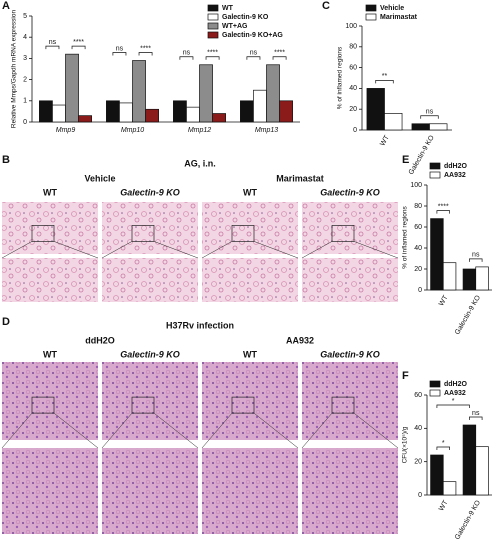 This screenshot has width=500, height=542. What do you see at coordinates (399, 17) in the screenshot?
I see `legend-label: Marimastat` at bounding box center [399, 17].